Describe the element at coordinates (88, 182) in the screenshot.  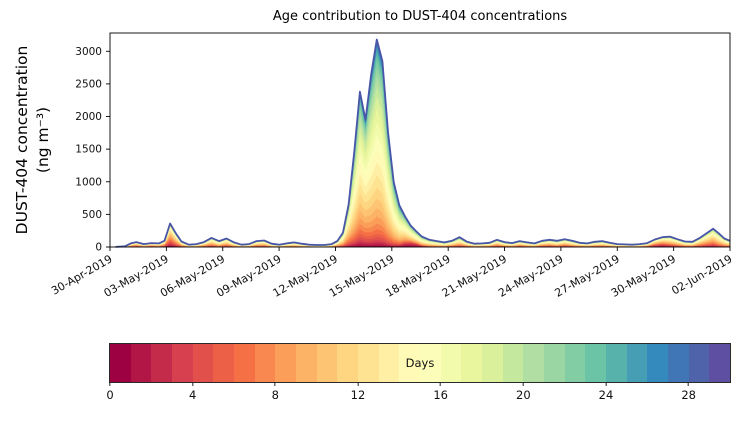
I see `y-tick-label: 1000` at that location.